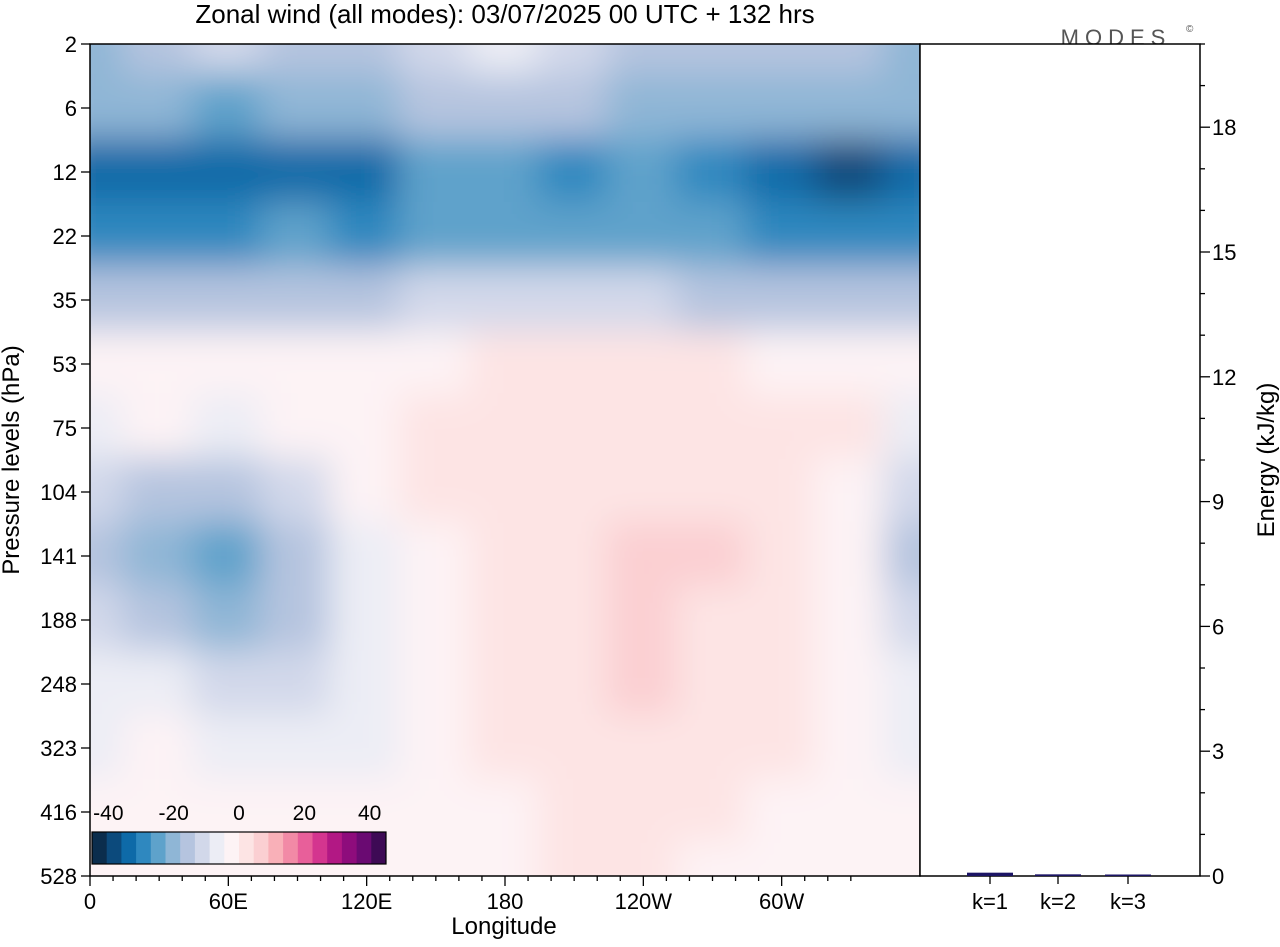  Describe the element at coordinates (366, 901) in the screenshot. I see `x-tick-label: 120E` at that location.